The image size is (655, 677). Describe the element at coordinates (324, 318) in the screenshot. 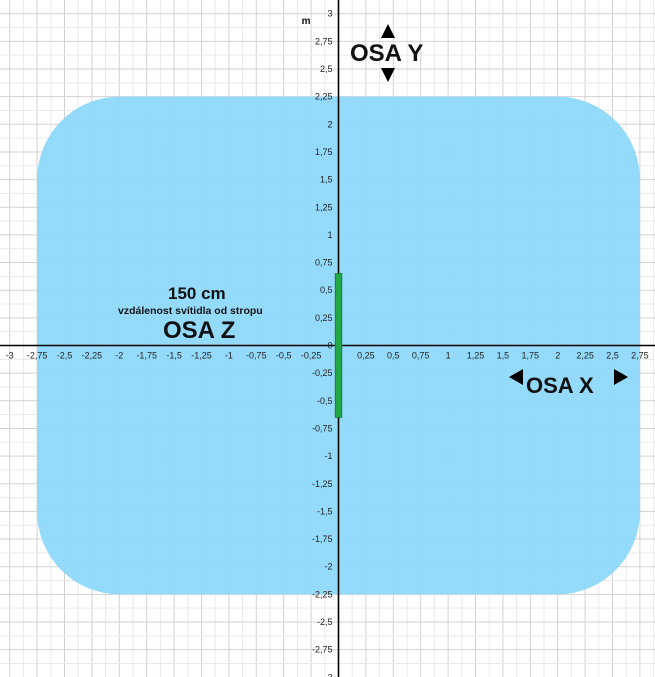

I see `y-tick-label: 0,25` at that location.